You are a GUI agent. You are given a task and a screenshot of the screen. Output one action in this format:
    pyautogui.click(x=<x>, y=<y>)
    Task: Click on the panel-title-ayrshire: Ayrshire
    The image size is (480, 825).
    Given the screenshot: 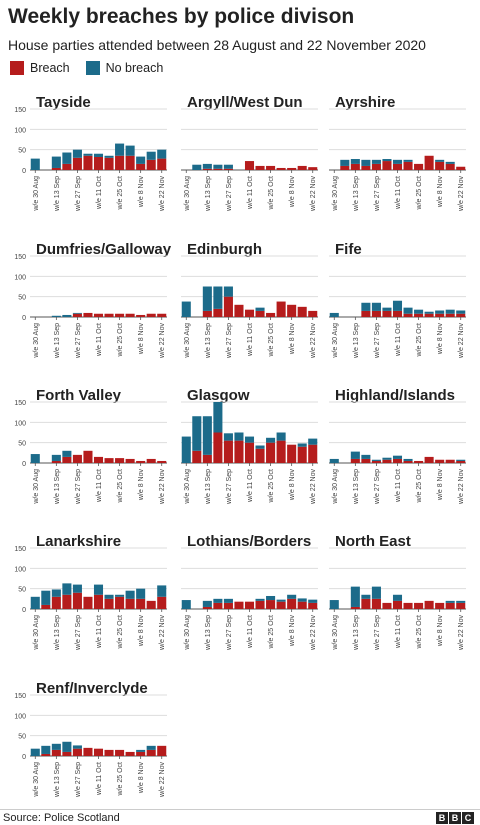 What is the action you would take?
    pyautogui.click(x=365, y=102)
    